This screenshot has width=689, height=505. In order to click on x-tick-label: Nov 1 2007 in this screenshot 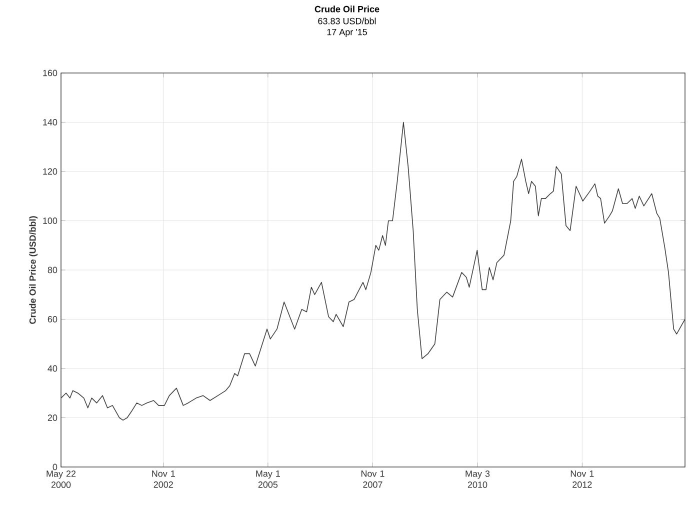, I will do `click(372, 479)`.